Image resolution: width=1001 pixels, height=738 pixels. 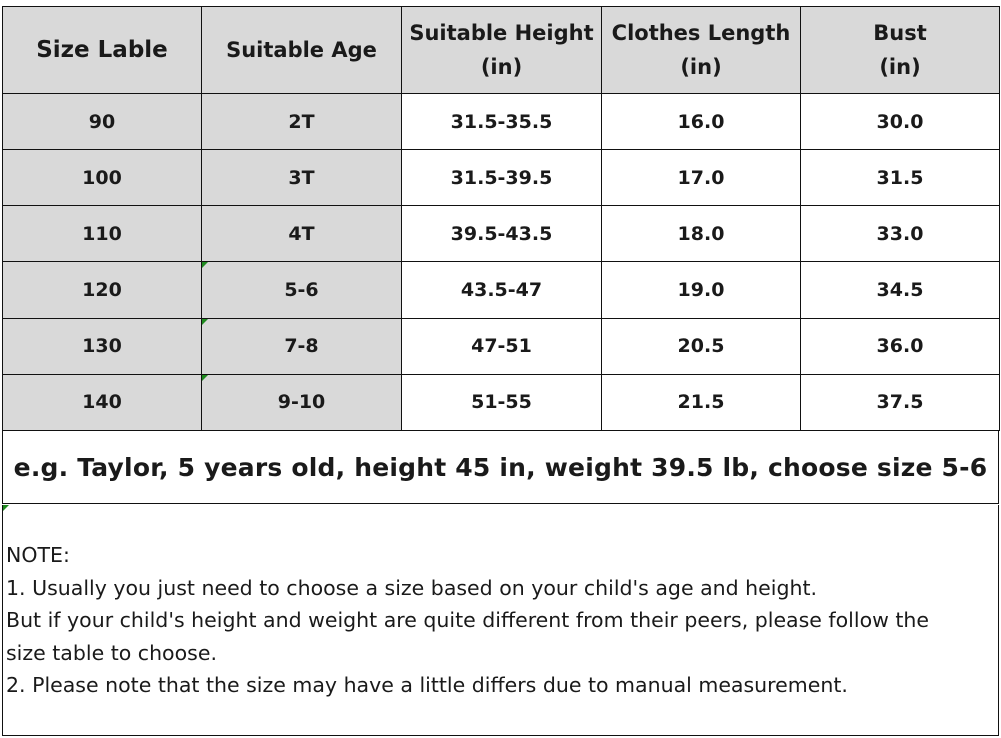 I want to click on table-row: 90 2T 31.5-35.5 16.0 30.0, so click(x=501, y=121).